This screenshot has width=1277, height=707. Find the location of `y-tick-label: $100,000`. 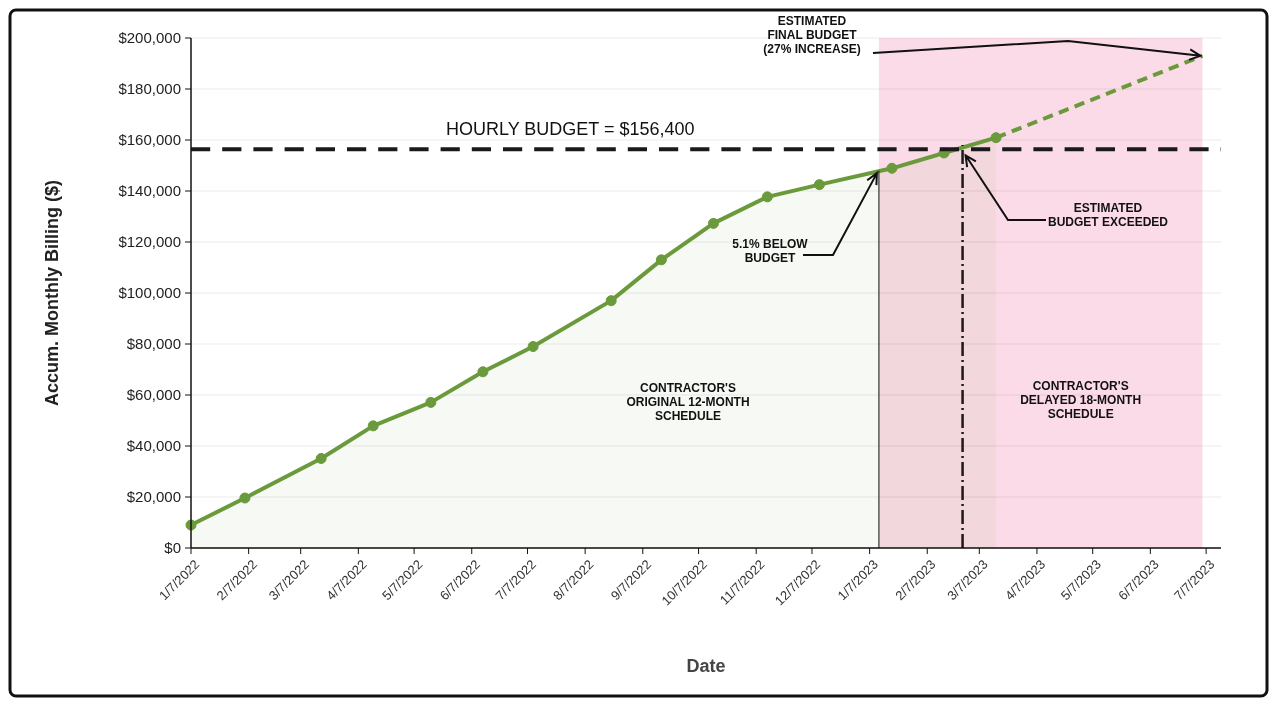

y-tick-label: $100,000 is located at coordinates (149, 293).